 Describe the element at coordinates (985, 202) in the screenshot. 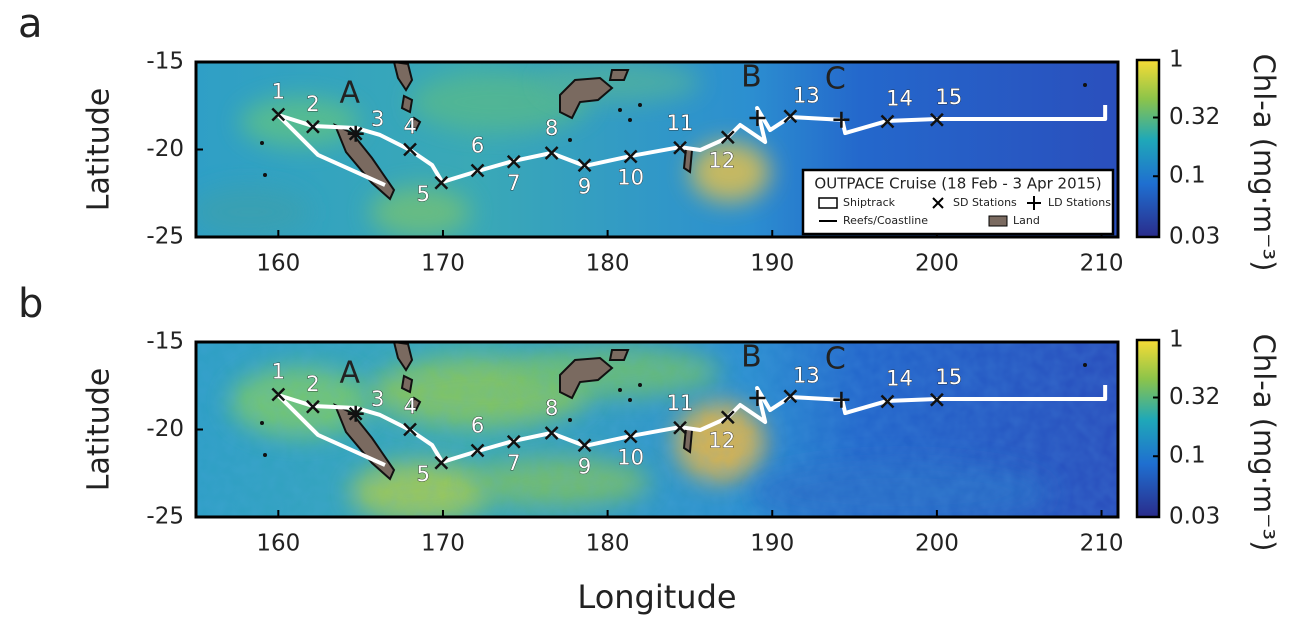

I see `legend-entry: SD Stations` at that location.